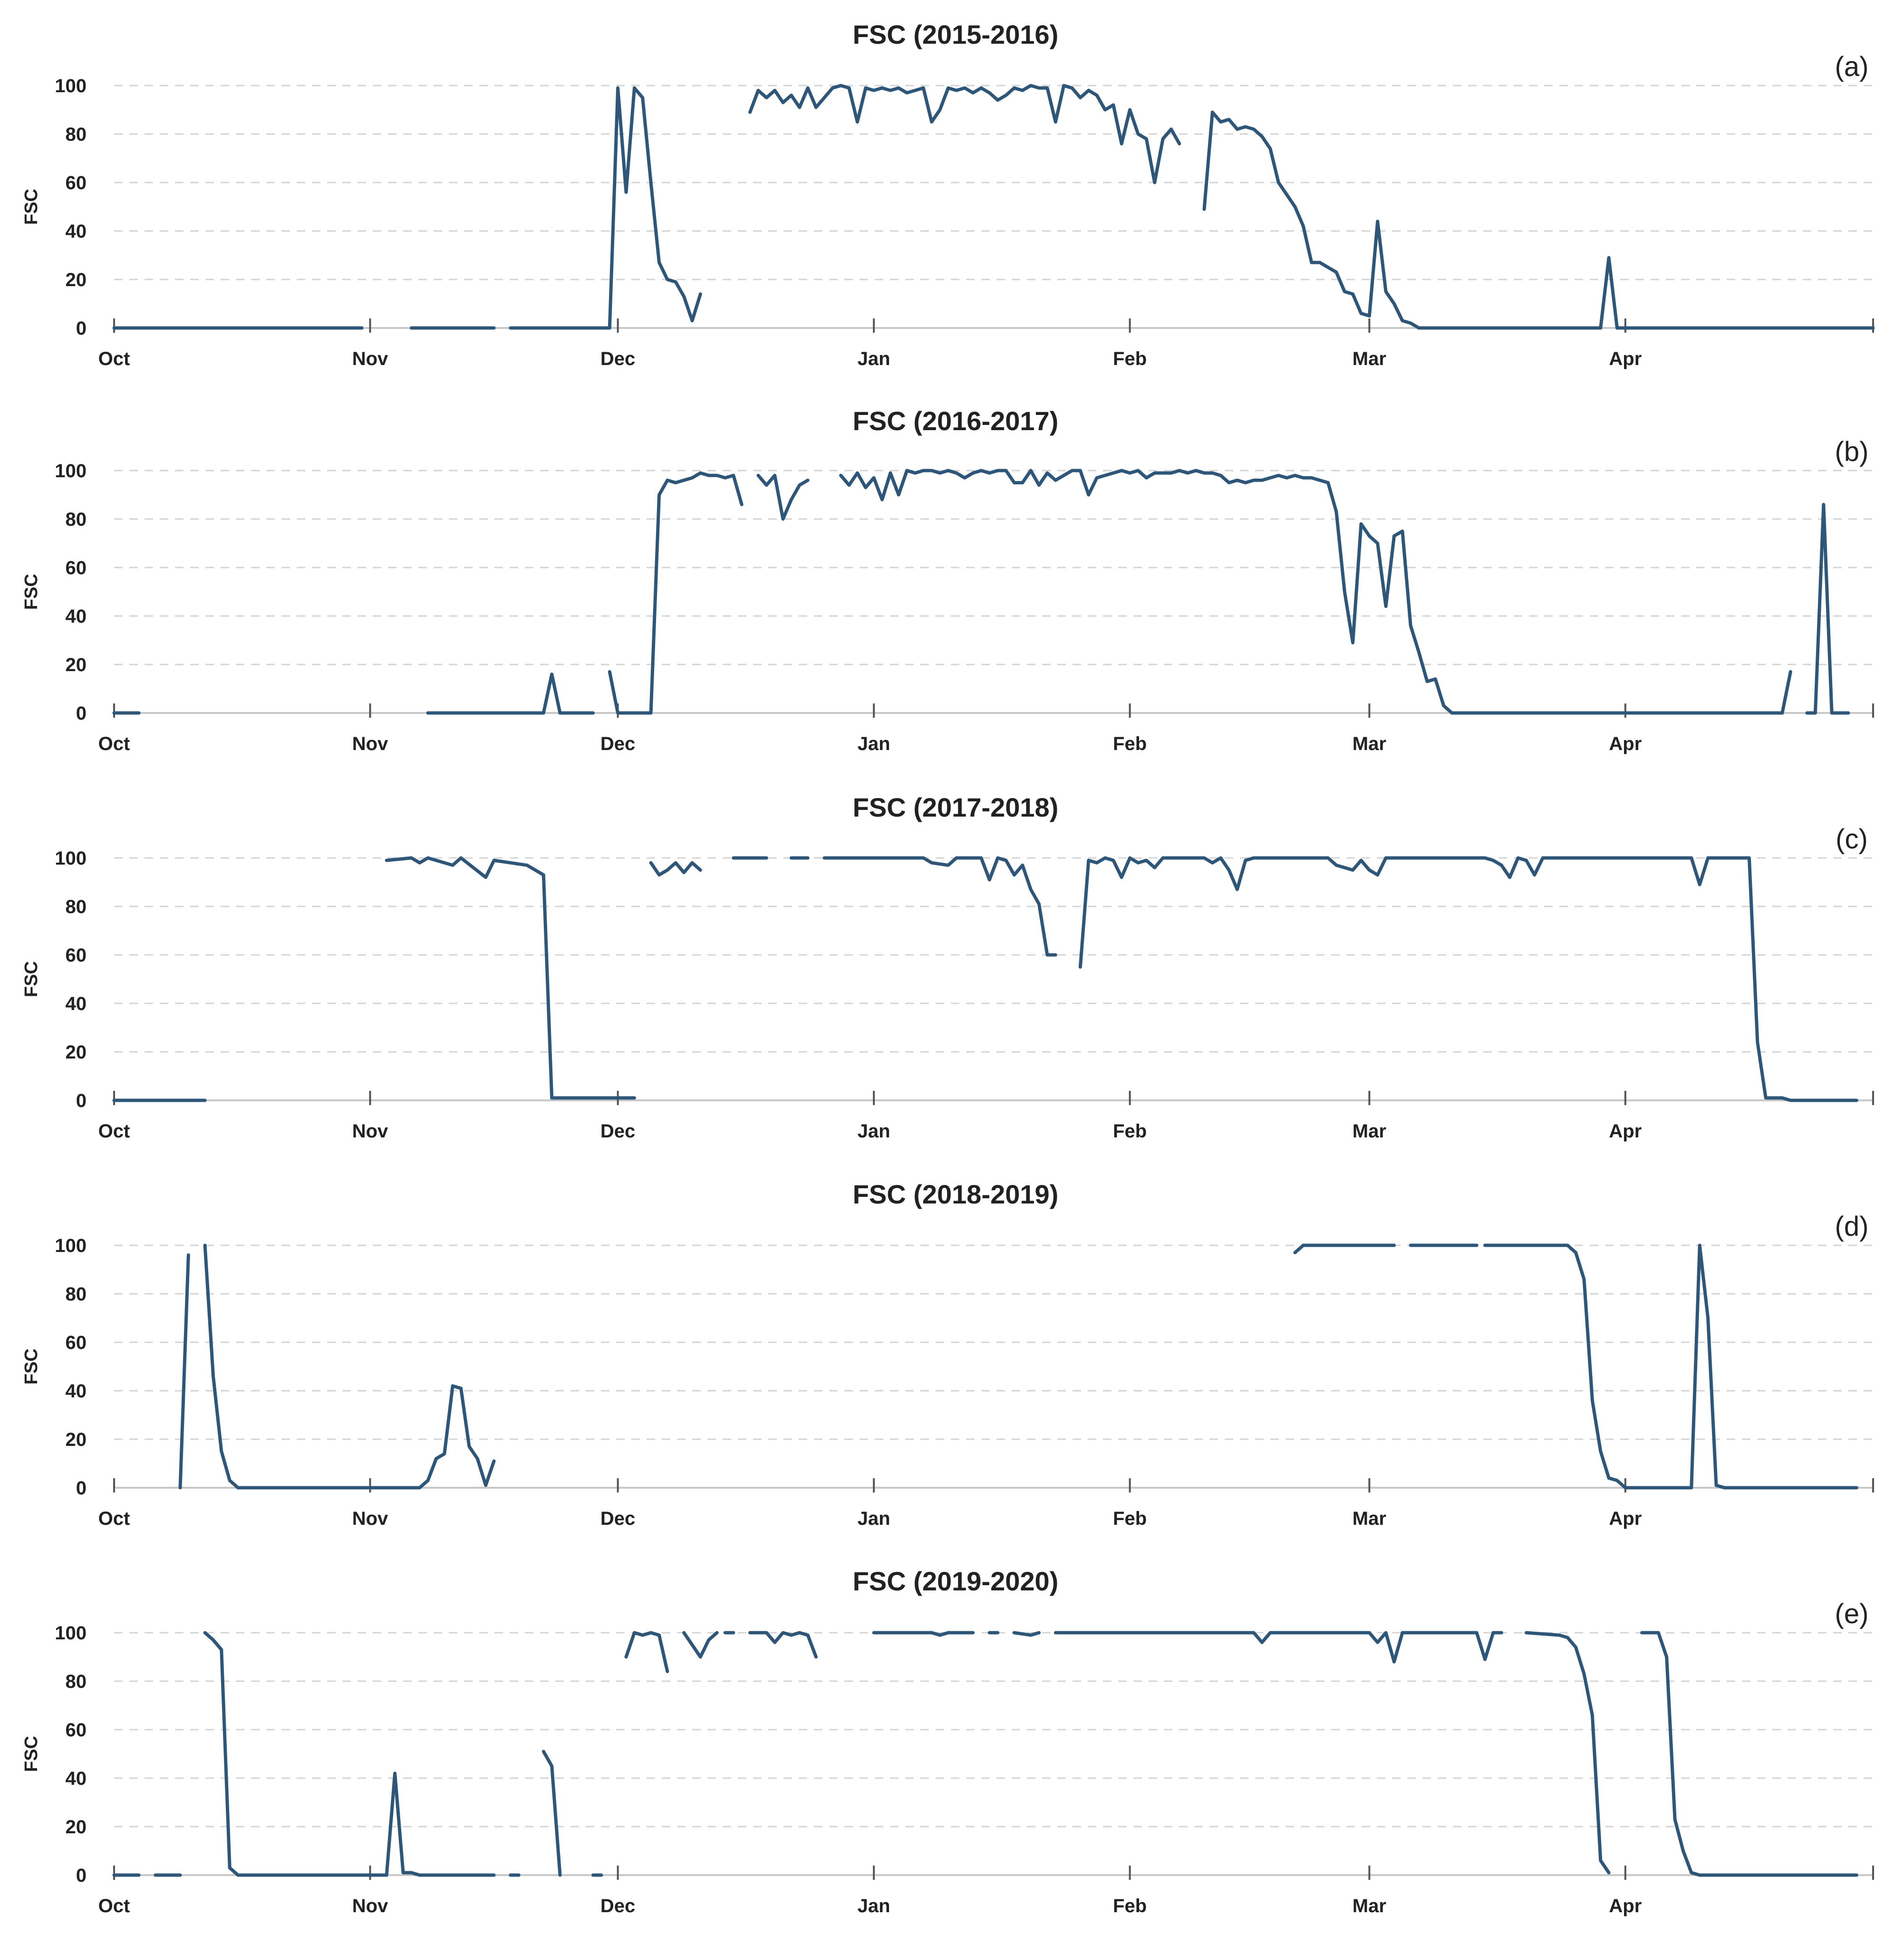  I want to click on chart-title: FSC (2015-2016), so click(956, 34).